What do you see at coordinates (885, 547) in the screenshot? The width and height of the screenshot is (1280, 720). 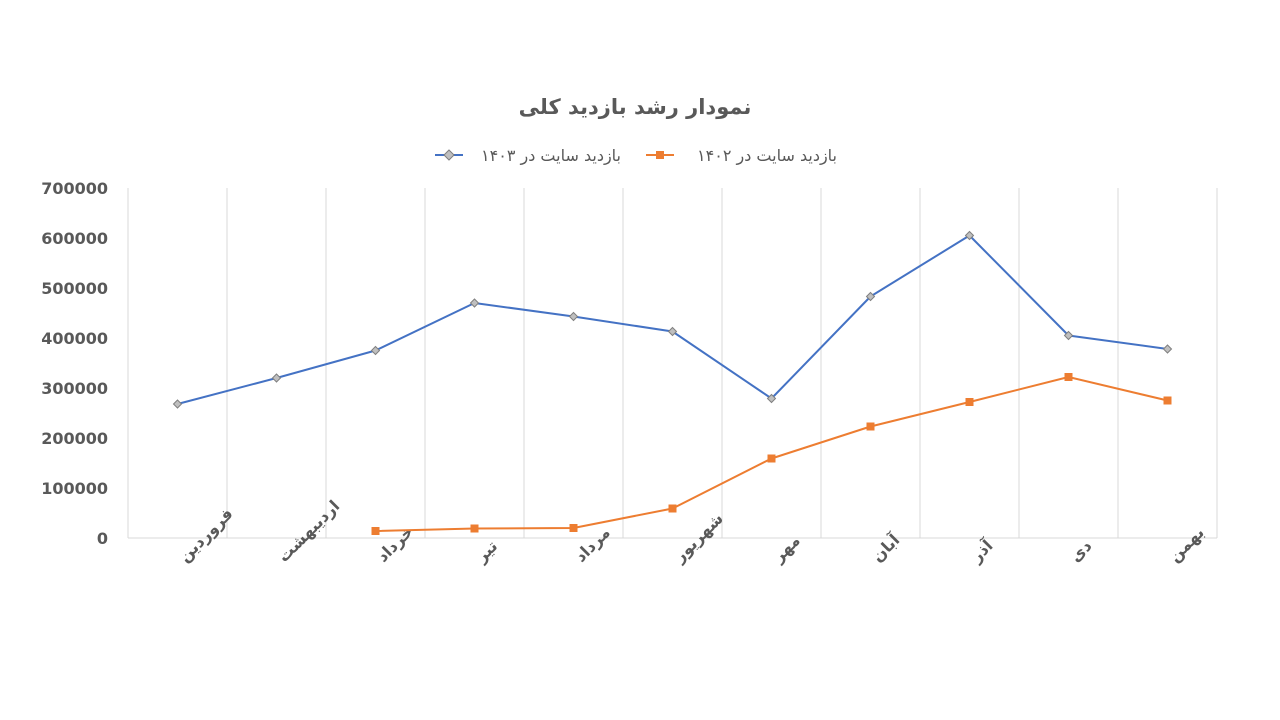 I see `x-tick-label: آبان` at bounding box center [885, 547].